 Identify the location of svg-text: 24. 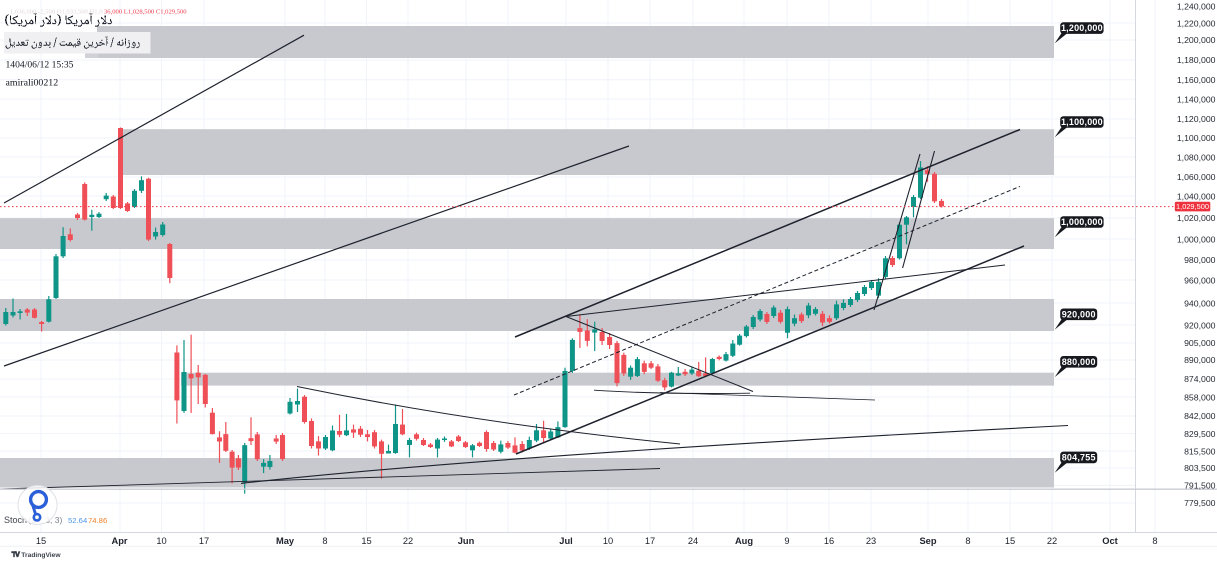
(693, 541).